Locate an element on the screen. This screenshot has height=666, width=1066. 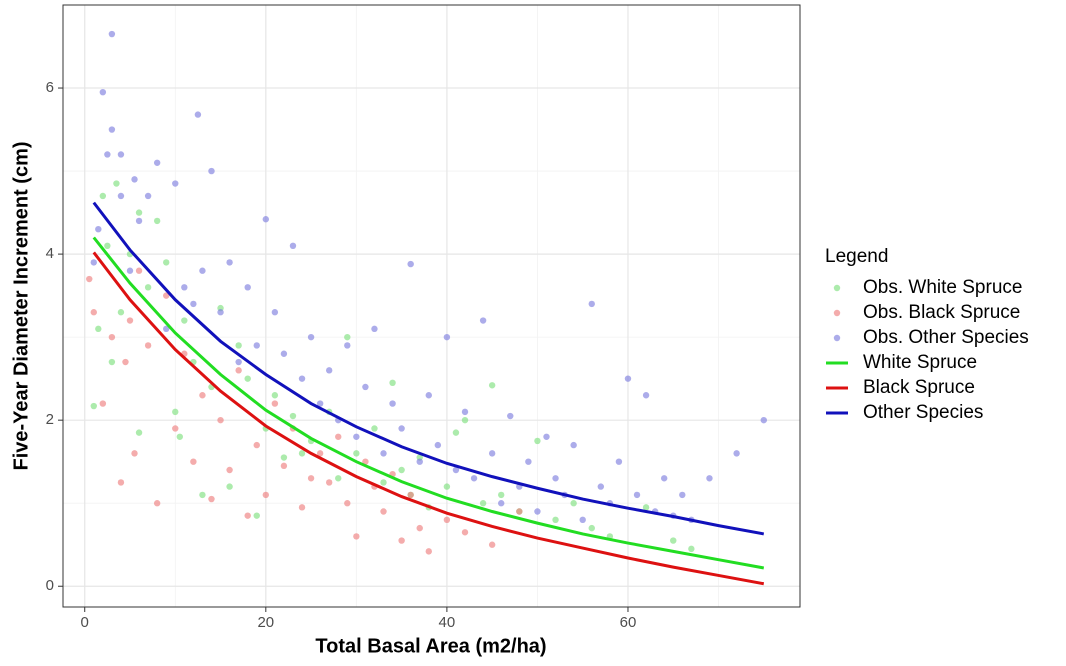
y-tick-label: 2 is located at coordinates (50, 419).